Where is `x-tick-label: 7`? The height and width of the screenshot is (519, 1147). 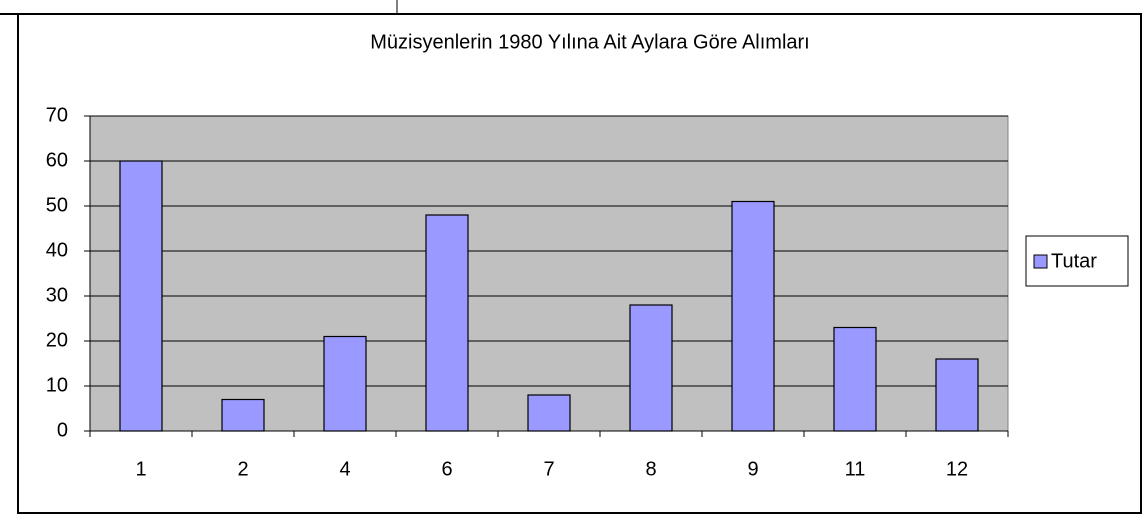
x-tick-label: 7 is located at coordinates (548, 469).